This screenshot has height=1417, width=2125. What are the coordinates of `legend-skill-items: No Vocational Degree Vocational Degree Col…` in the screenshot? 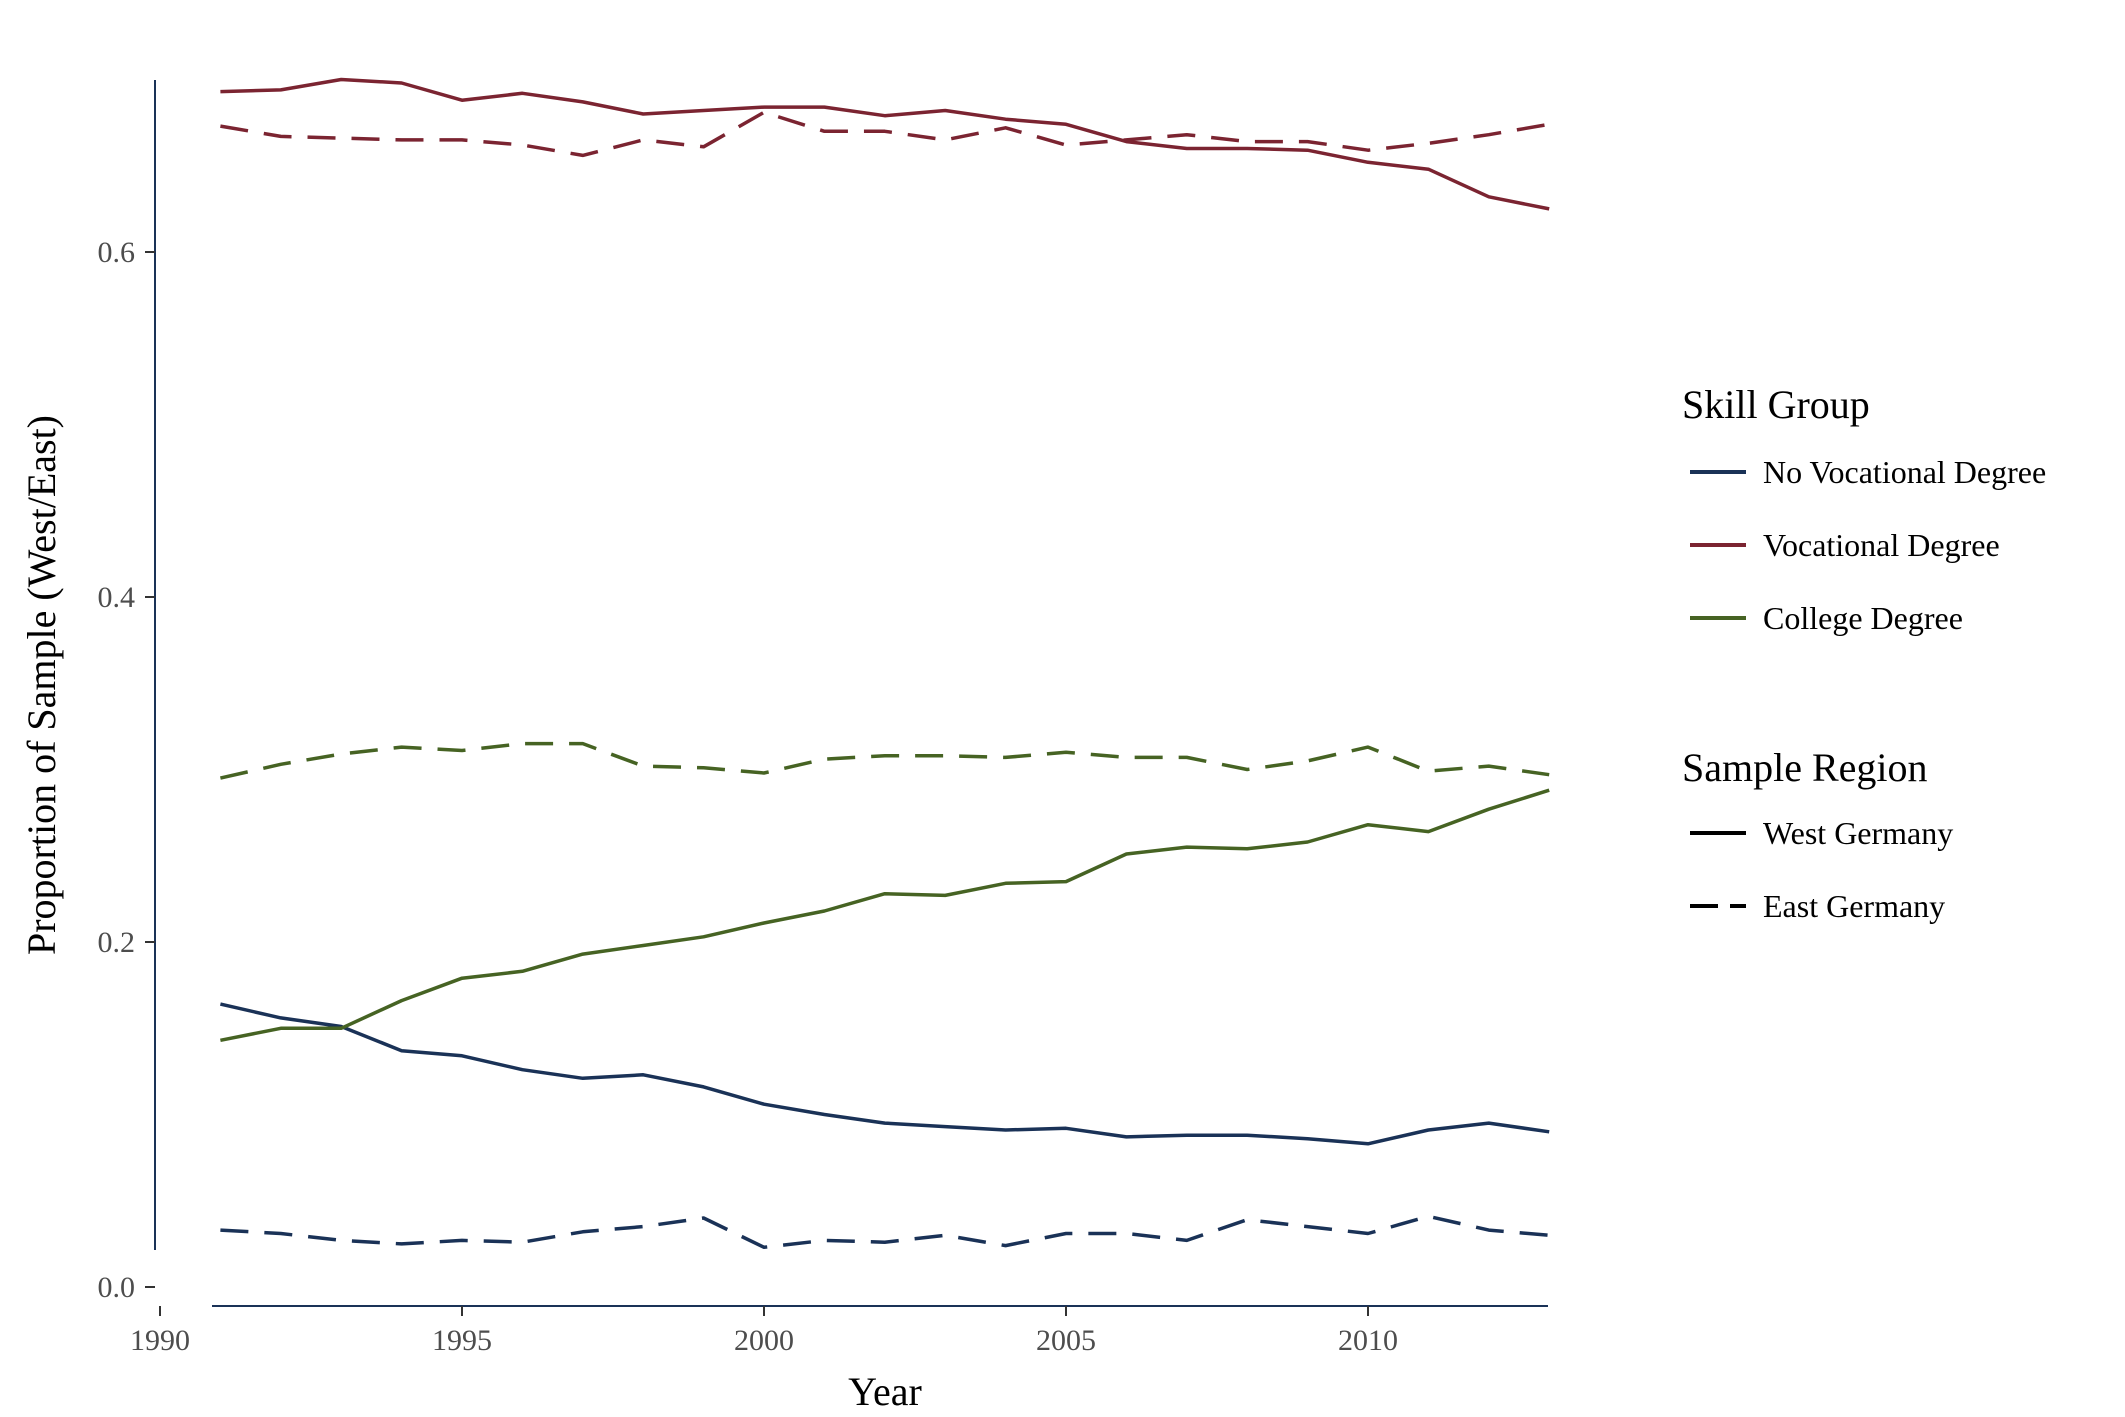 It's located at (1868, 545).